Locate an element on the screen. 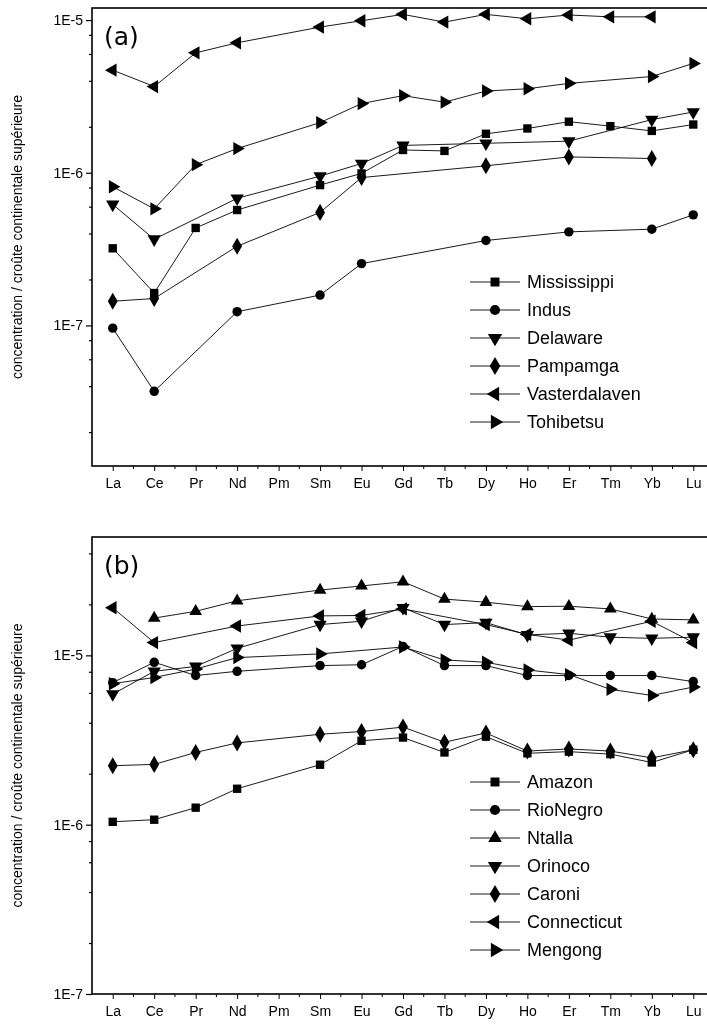  legend-label: Vasterdalaven is located at coordinates (584, 394).